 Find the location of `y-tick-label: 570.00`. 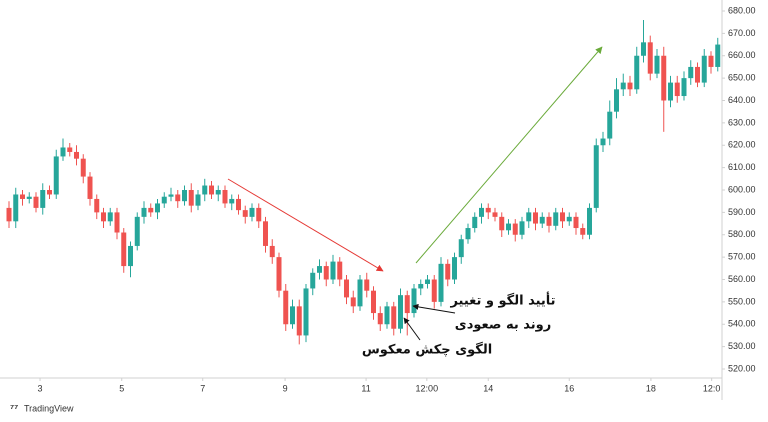

y-tick-label: 570.00 is located at coordinates (742, 257).